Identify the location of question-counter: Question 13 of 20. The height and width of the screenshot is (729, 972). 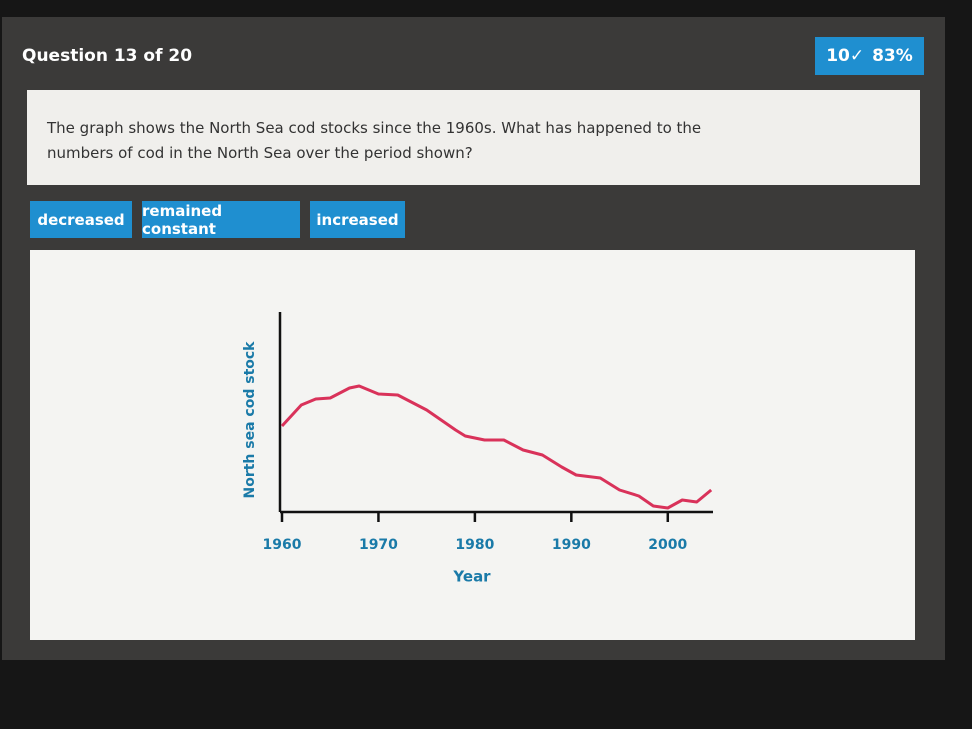
(107, 56).